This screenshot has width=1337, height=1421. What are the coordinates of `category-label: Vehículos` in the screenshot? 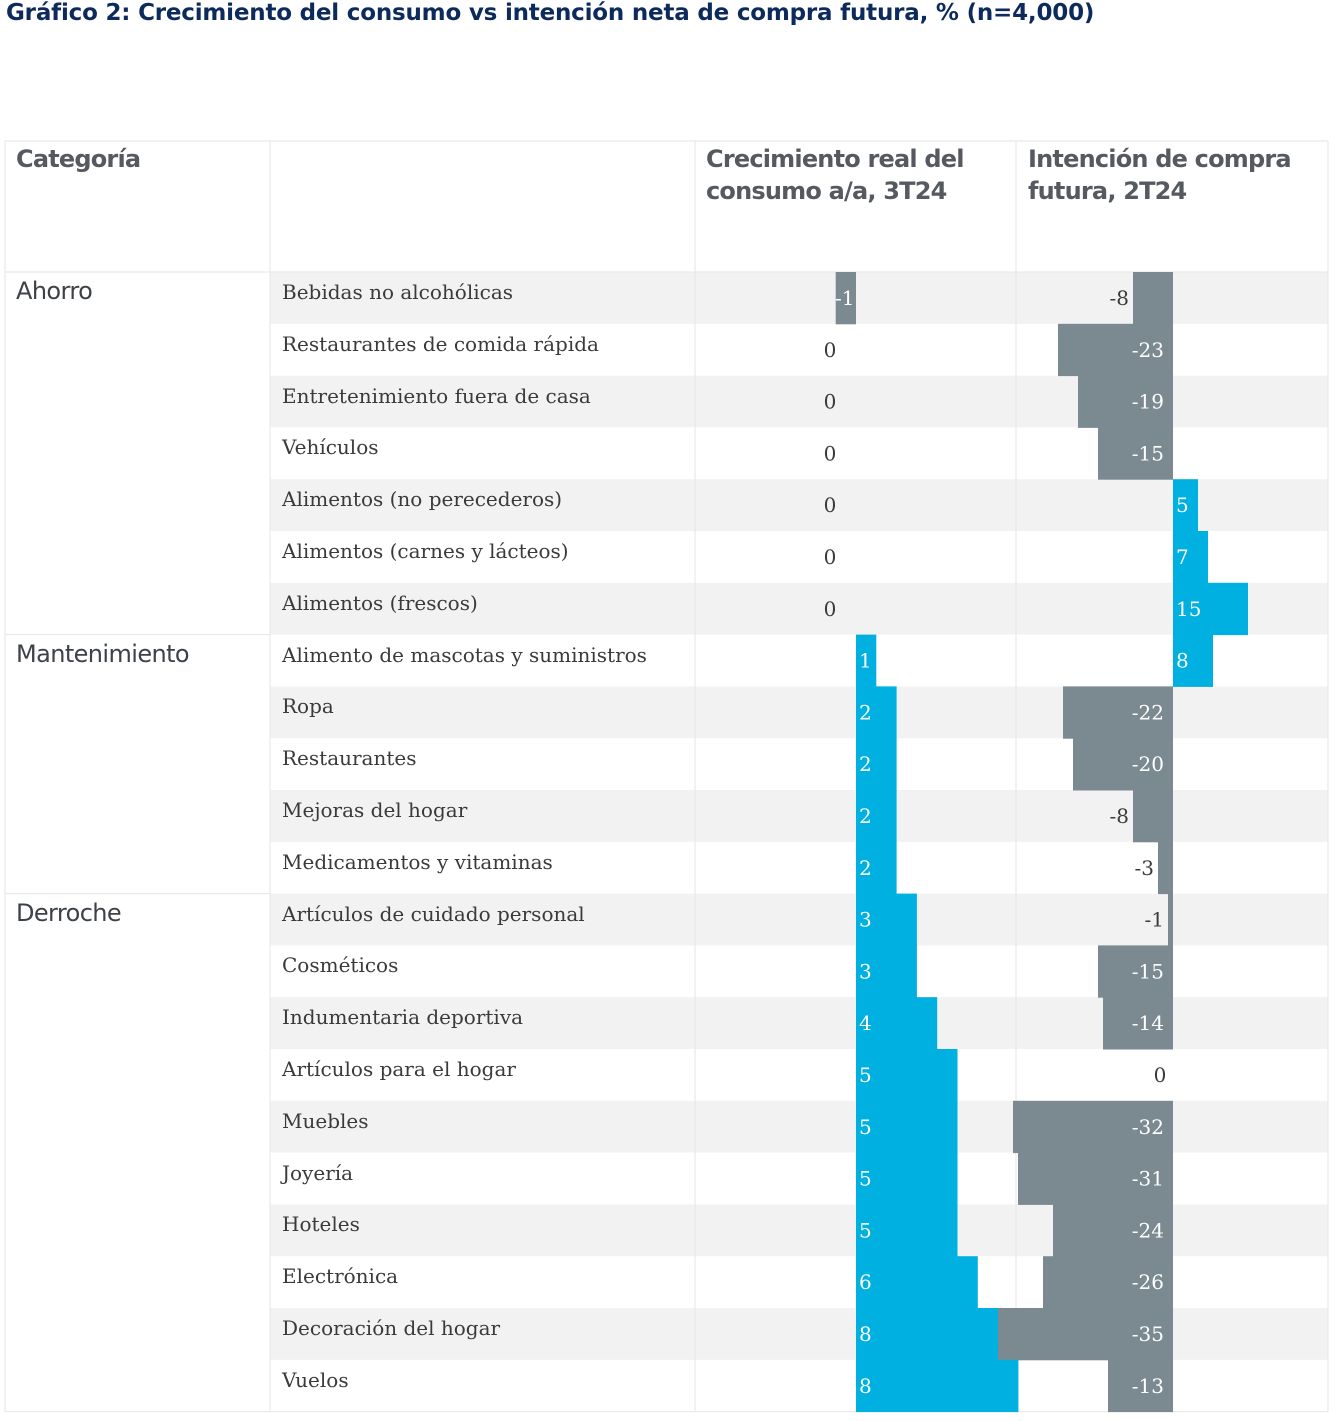 It's located at (330, 447).